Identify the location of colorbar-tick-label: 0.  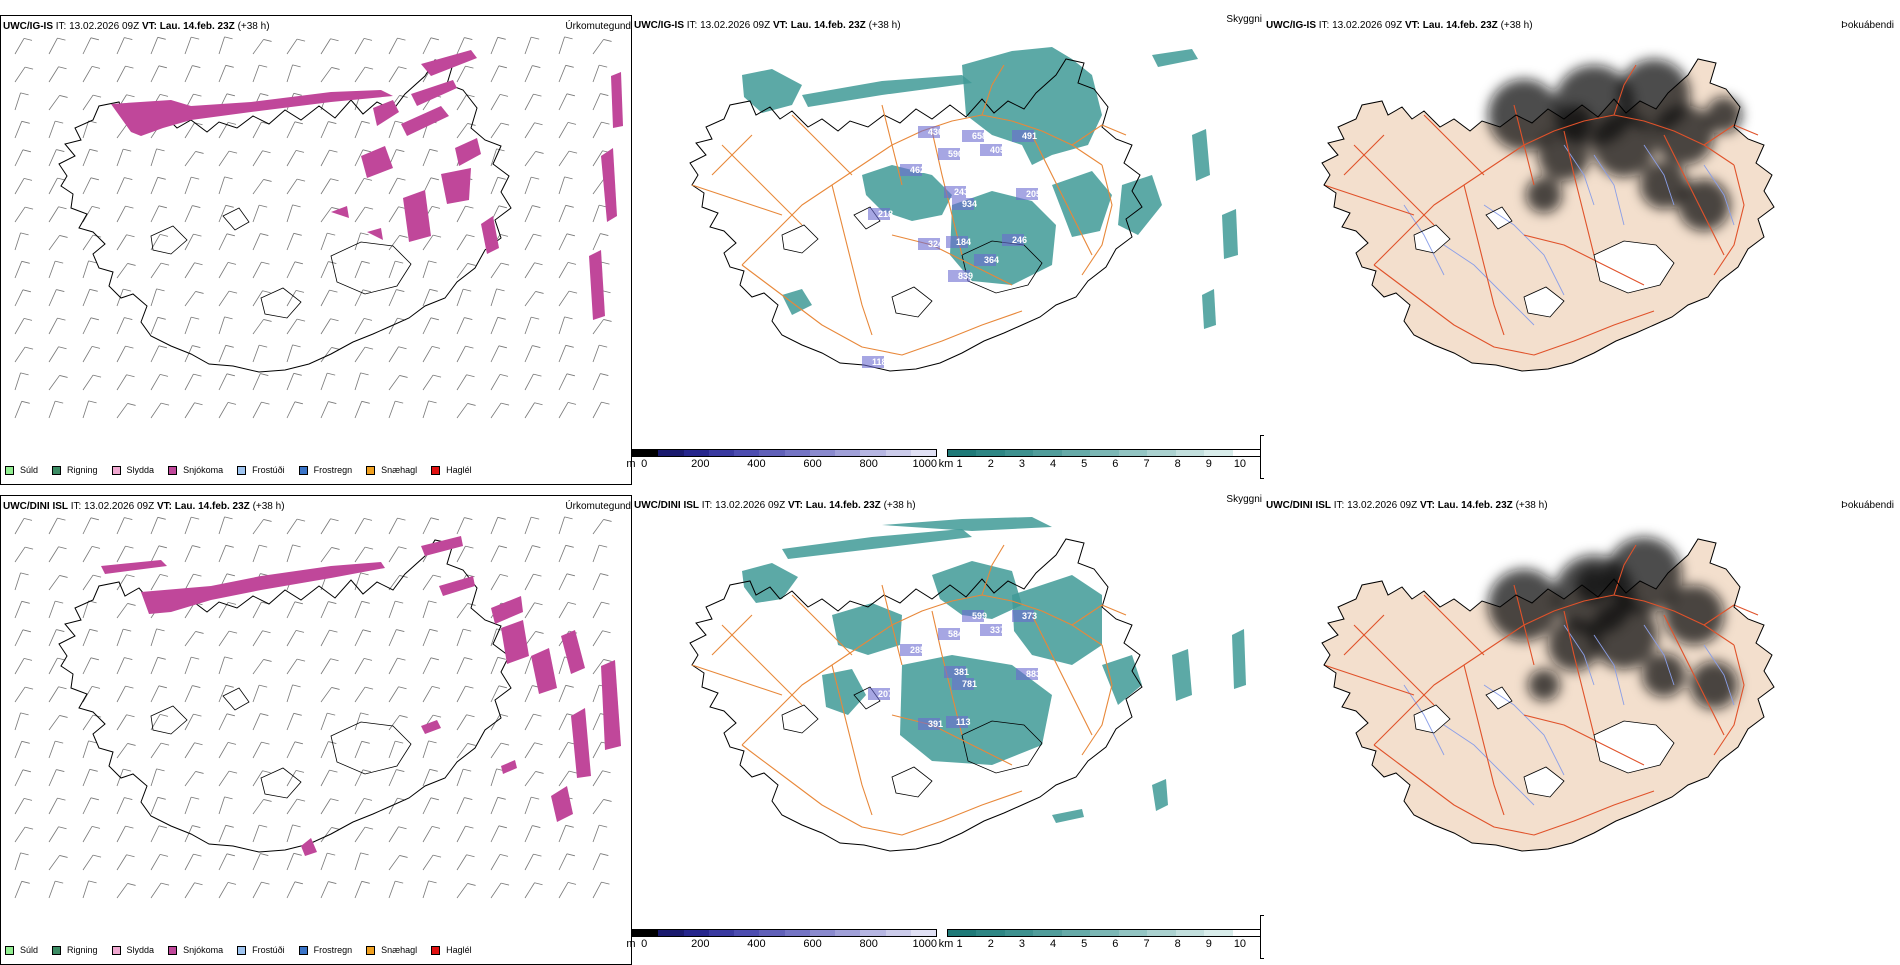
(644, 944).